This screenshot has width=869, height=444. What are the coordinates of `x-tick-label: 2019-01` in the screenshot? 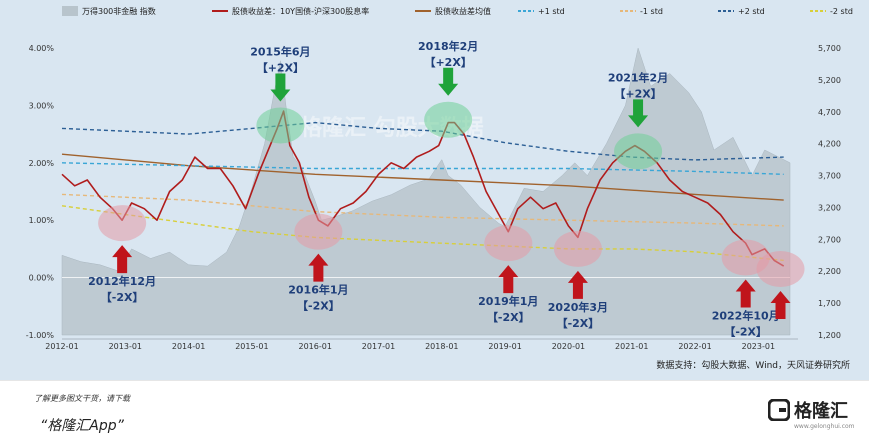 It's located at (504, 346).